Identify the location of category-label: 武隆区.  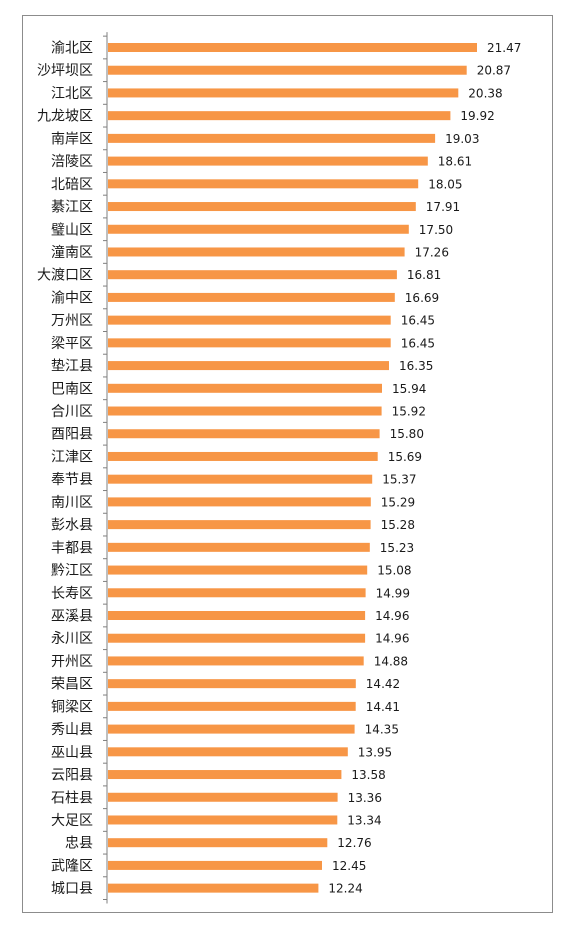
(72, 866).